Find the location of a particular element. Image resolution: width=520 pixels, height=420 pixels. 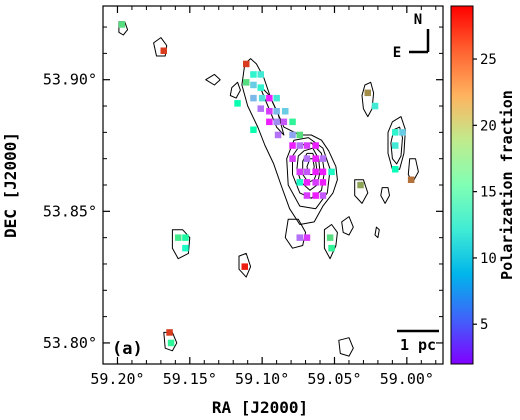

colorbar-tick-label-2: 15 is located at coordinates (488, 193).